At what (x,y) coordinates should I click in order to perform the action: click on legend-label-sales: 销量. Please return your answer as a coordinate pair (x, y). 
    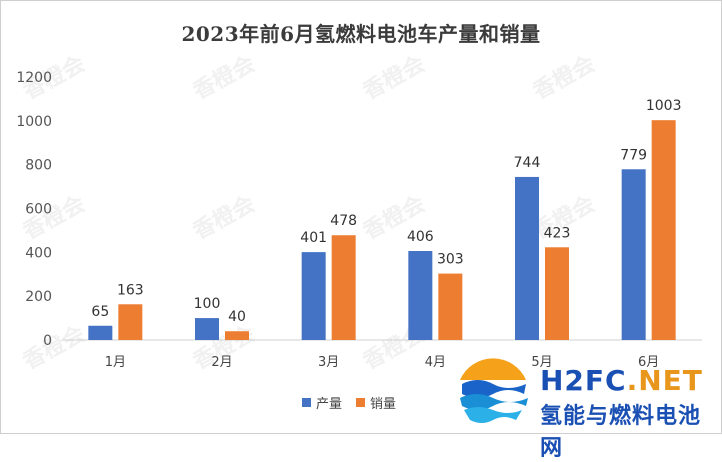
    Looking at the image, I should click on (383, 404).